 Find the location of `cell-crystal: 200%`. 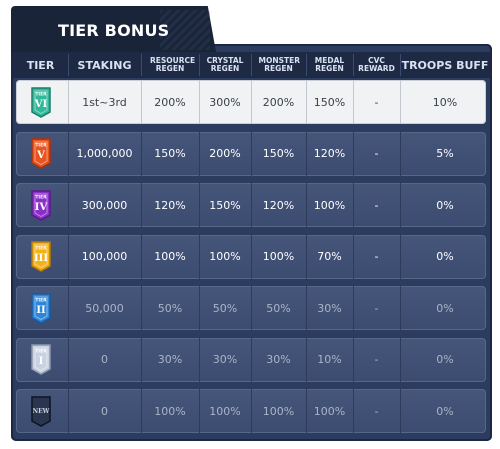

cell-crystal: 200% is located at coordinates (225, 153).